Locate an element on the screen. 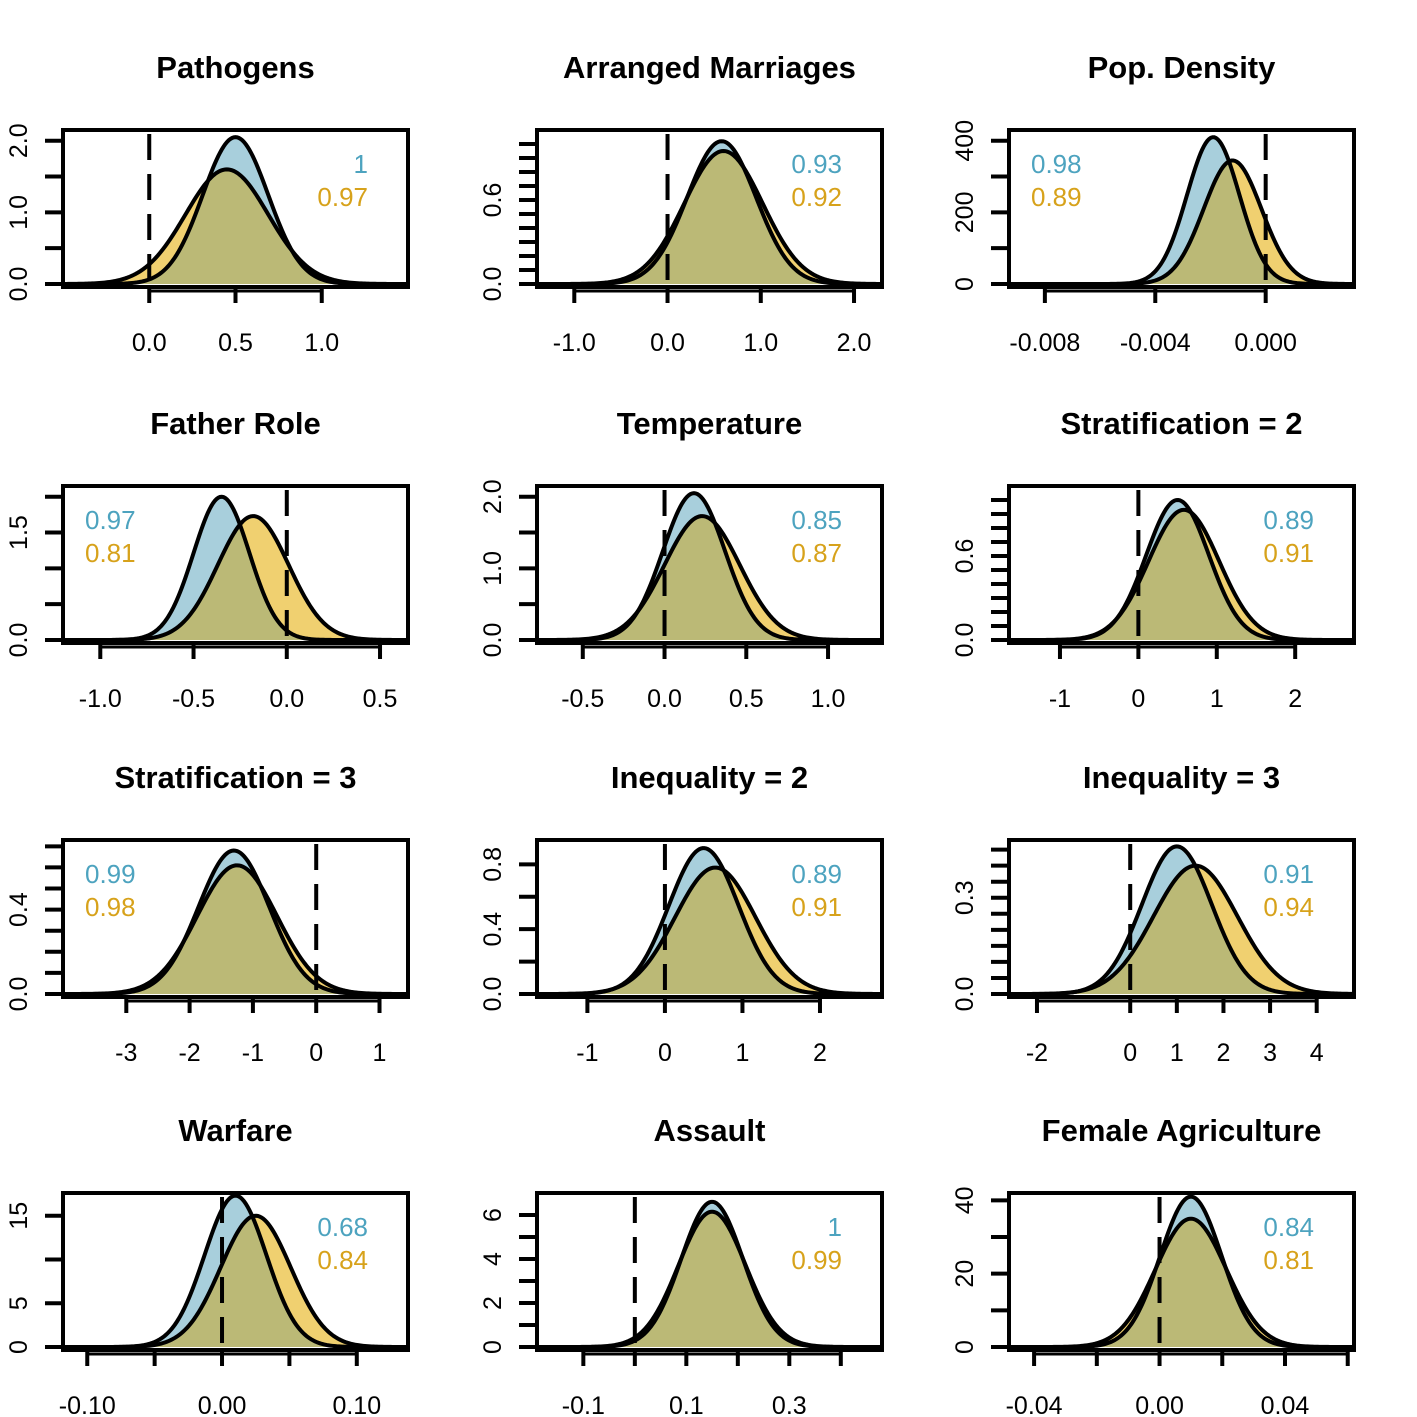  panel-title: Stratification = 2 is located at coordinates (1181, 423).